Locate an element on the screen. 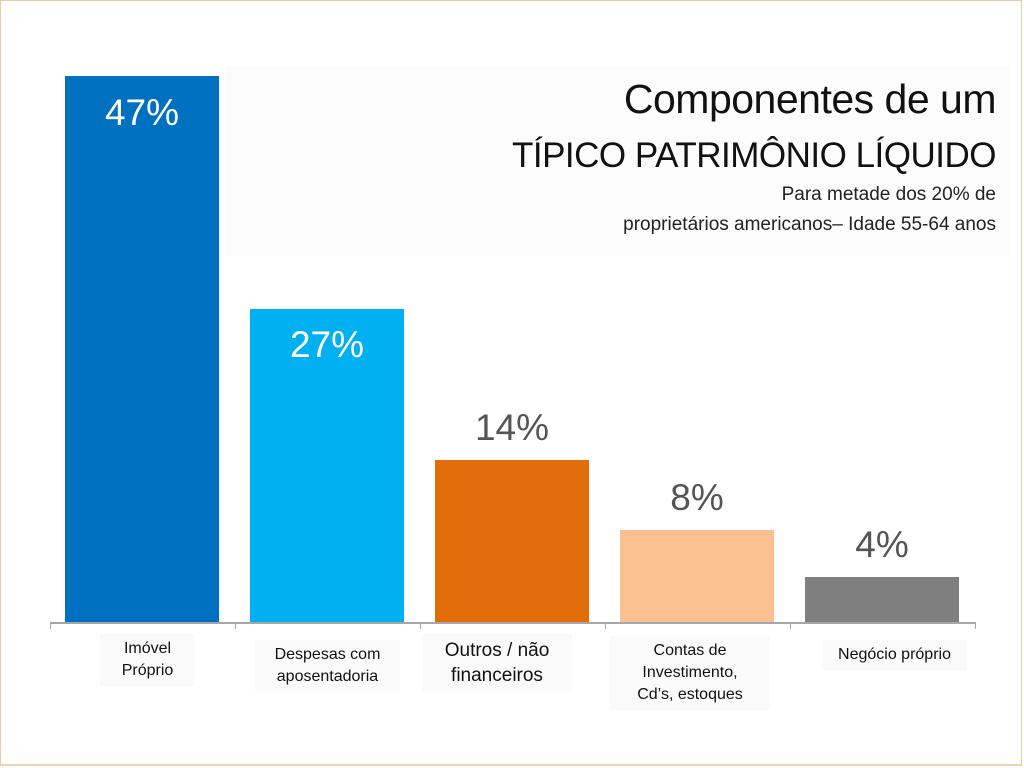 The image size is (1024, 768). category-label-contas-investimento: Contas de Investimento, Cd’s, estoques is located at coordinates (690, 673).